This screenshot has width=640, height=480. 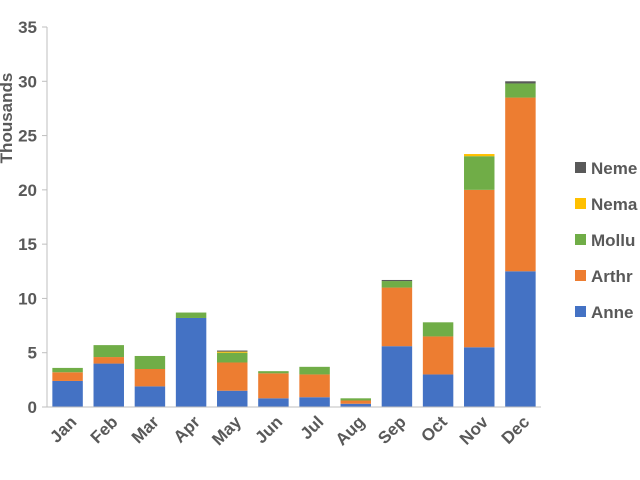 I want to click on x-tick-label: Aug, so click(x=350, y=430).